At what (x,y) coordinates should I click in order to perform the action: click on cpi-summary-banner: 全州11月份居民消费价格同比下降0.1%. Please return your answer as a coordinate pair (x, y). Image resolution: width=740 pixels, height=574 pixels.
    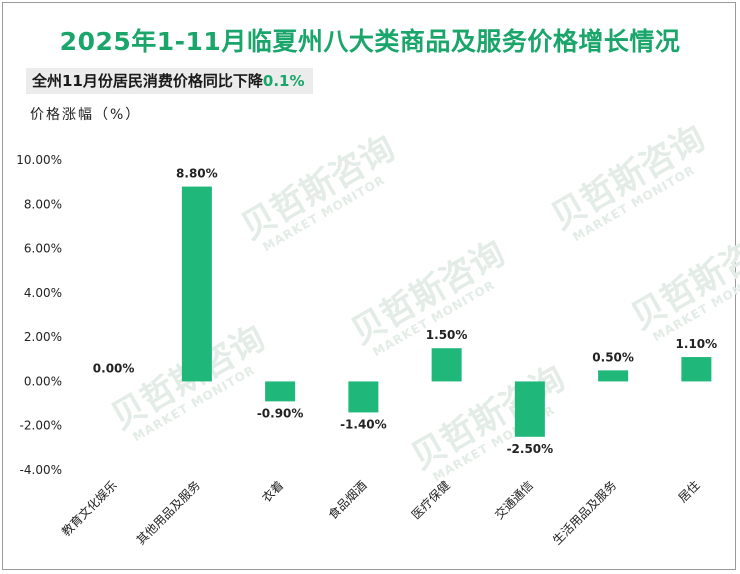
    Looking at the image, I should click on (169, 81).